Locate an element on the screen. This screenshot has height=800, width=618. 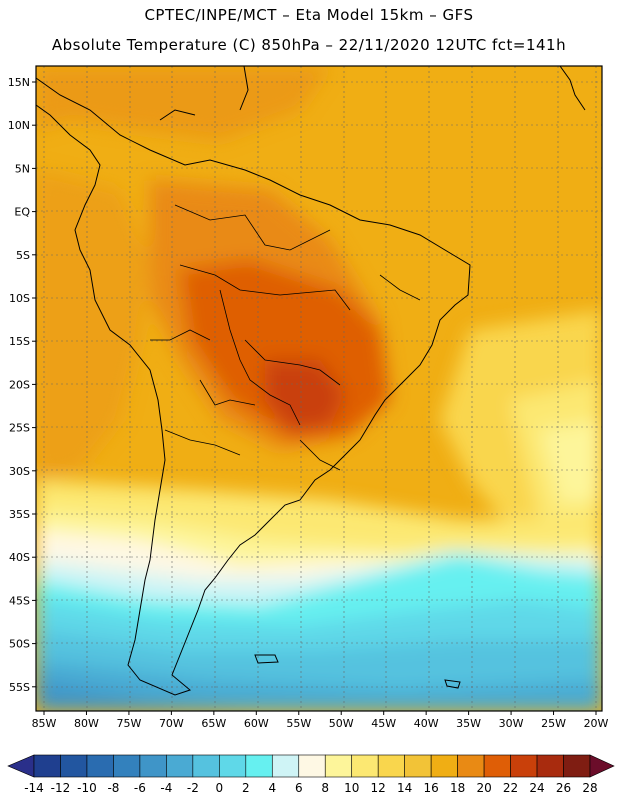
lat-label: EQ is located at coordinates (22, 212).